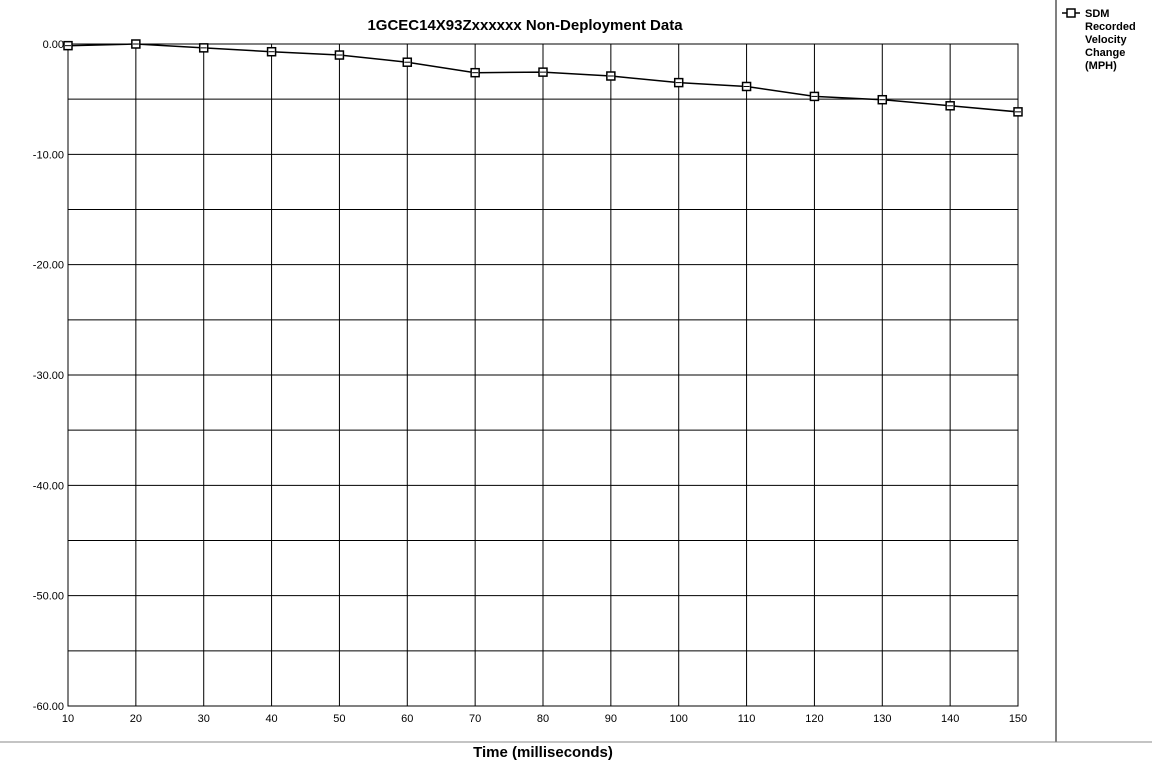  I want to click on x-tick-label: 140, so click(950, 719).